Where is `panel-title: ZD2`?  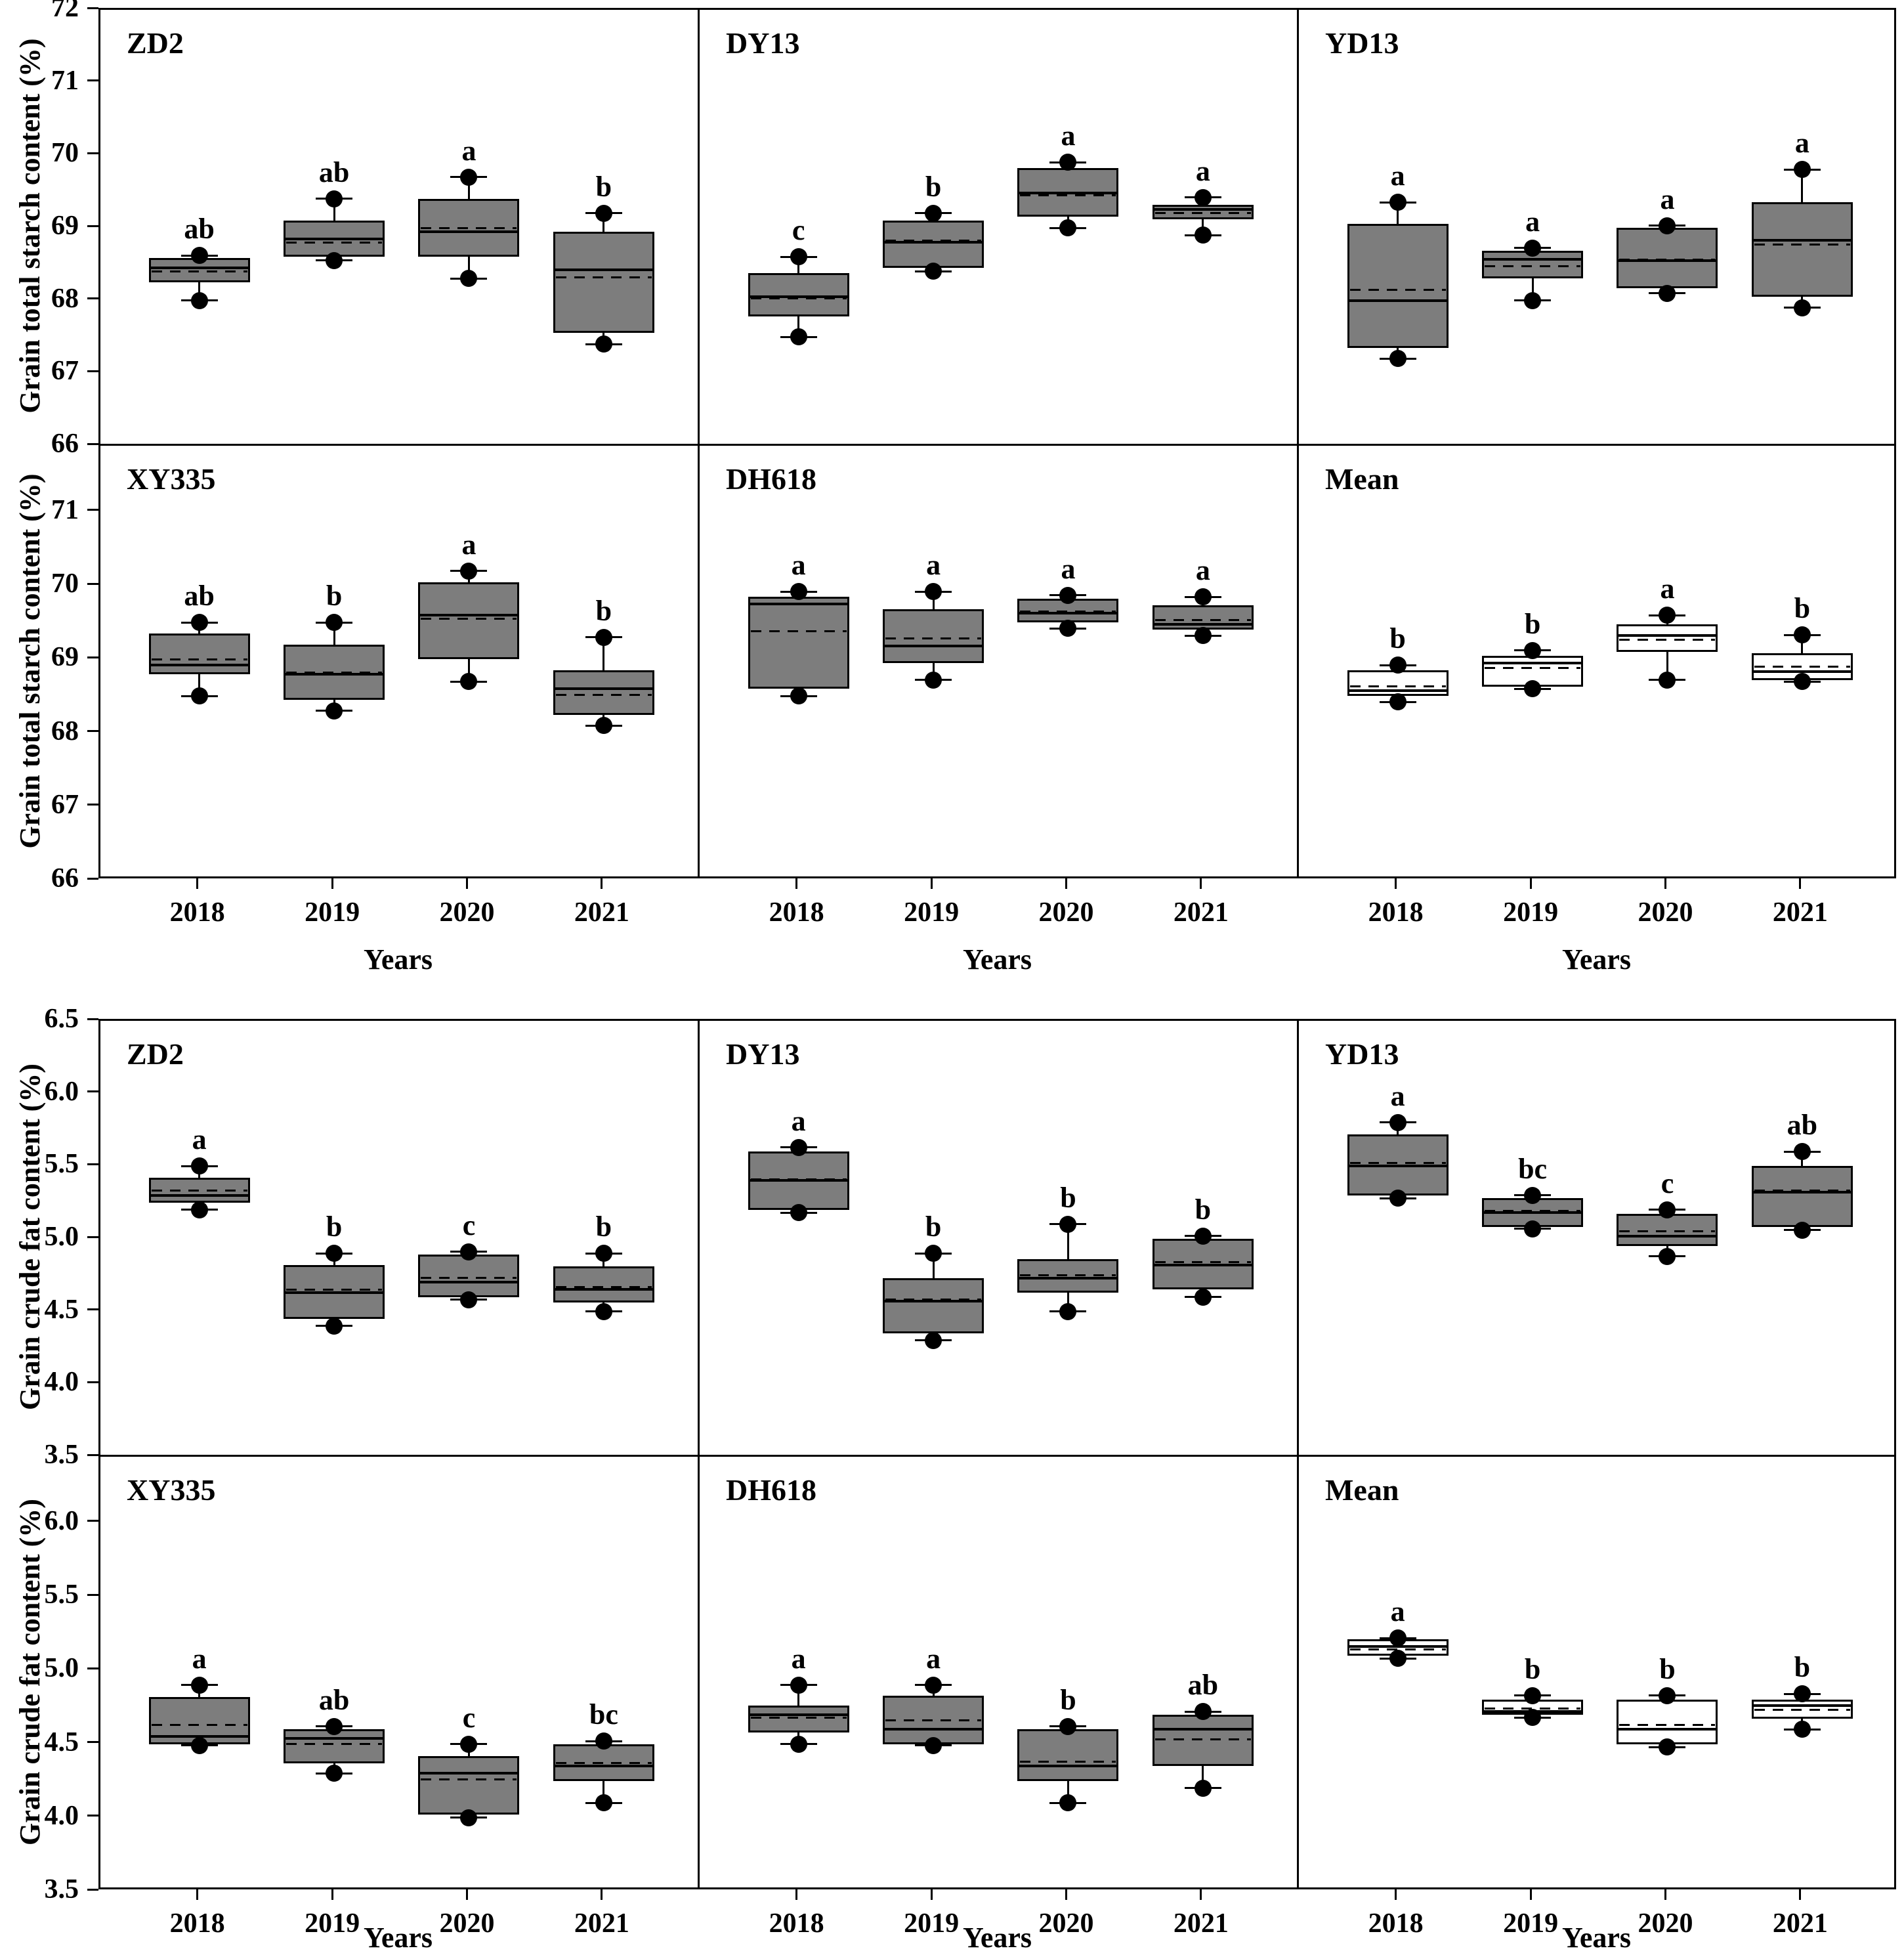
panel-title: ZD2 is located at coordinates (155, 43).